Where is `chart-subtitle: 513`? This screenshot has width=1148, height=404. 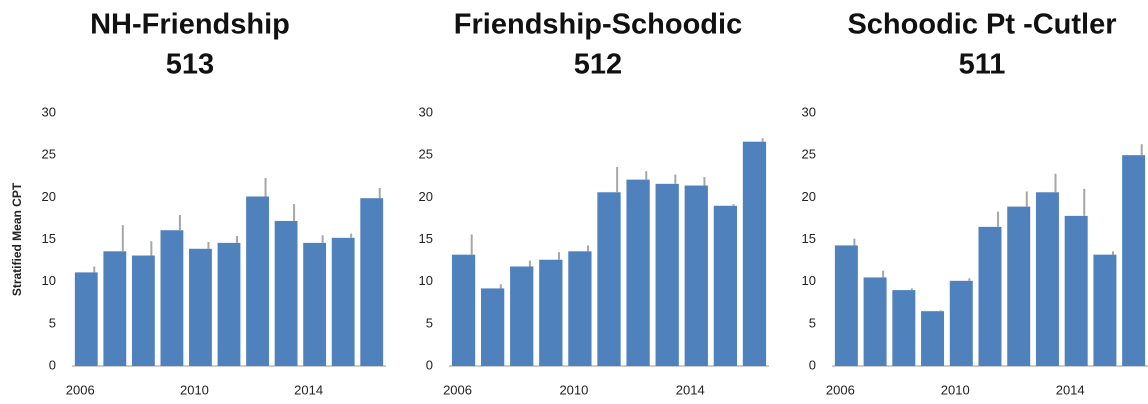 chart-subtitle: 513 is located at coordinates (190, 65).